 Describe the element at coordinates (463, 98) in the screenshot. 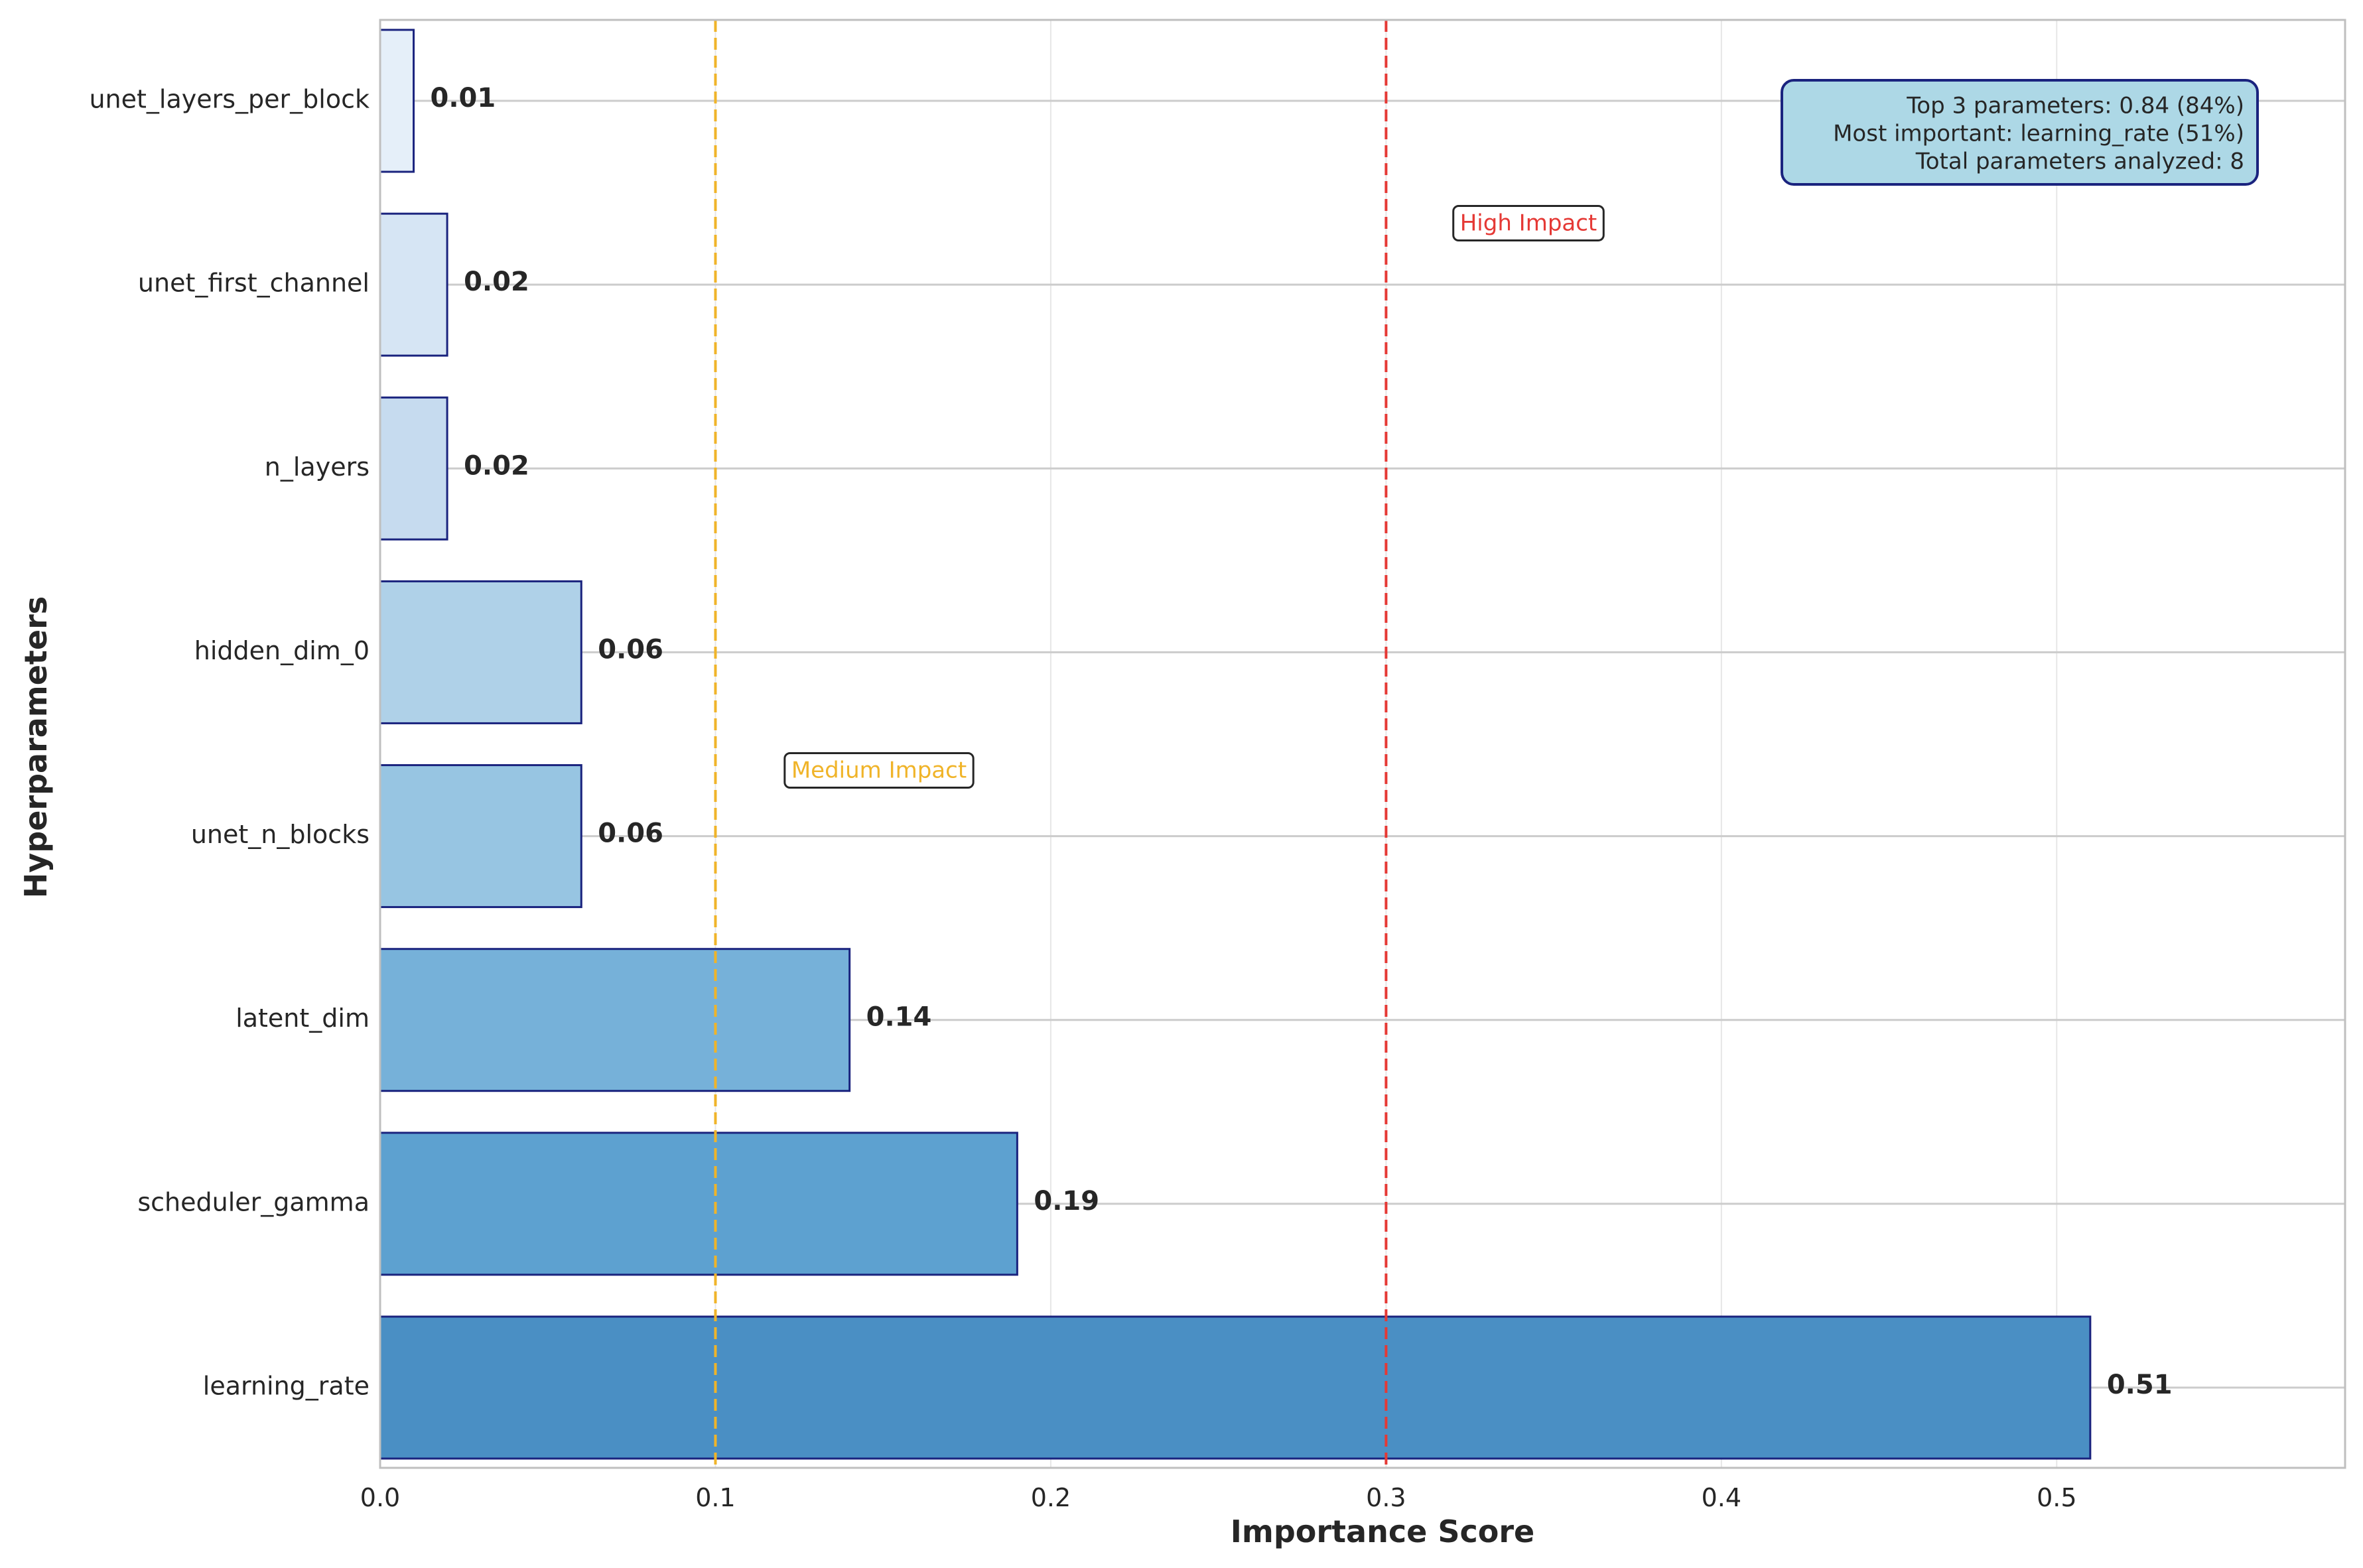

I see `value-label-unet_layers_per_block: 0.01` at that location.